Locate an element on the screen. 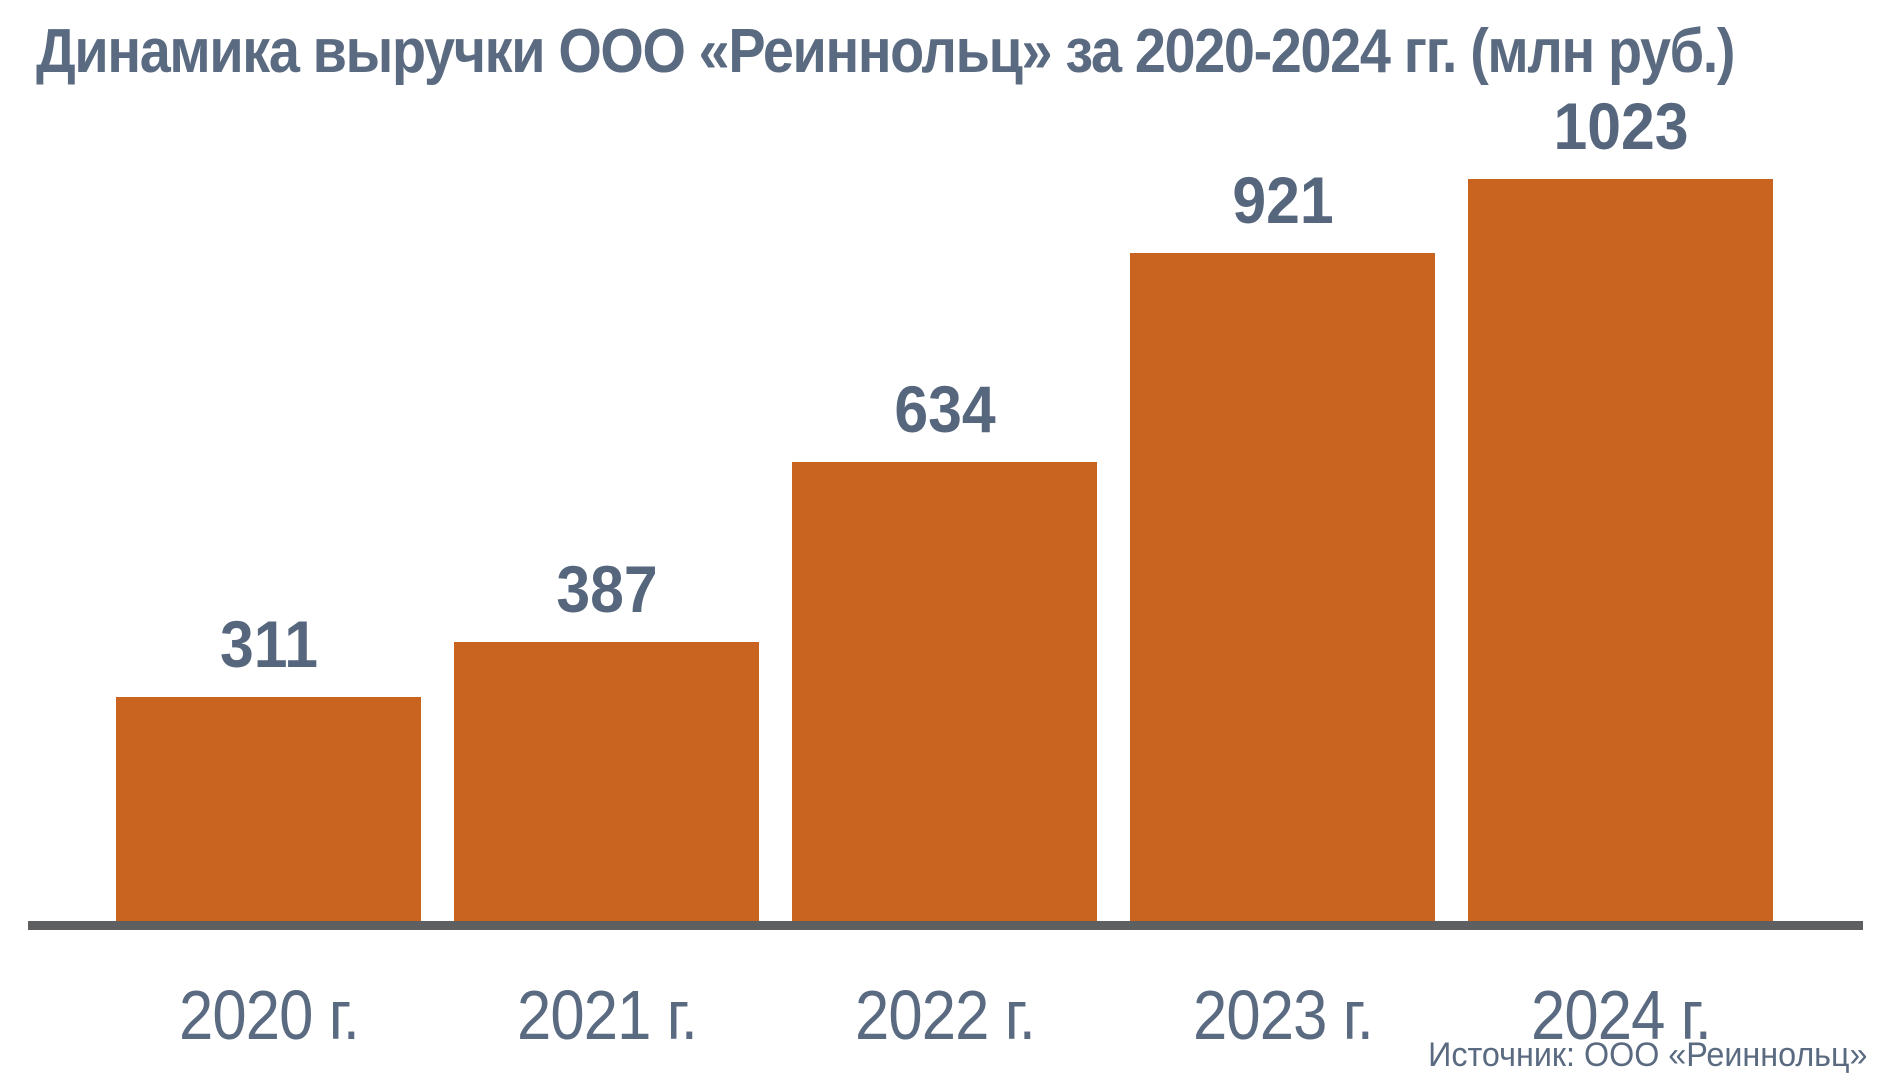 The image size is (1897, 1080). source-caption: Источник: ООО «Реиннольц» is located at coordinates (1647, 1055).